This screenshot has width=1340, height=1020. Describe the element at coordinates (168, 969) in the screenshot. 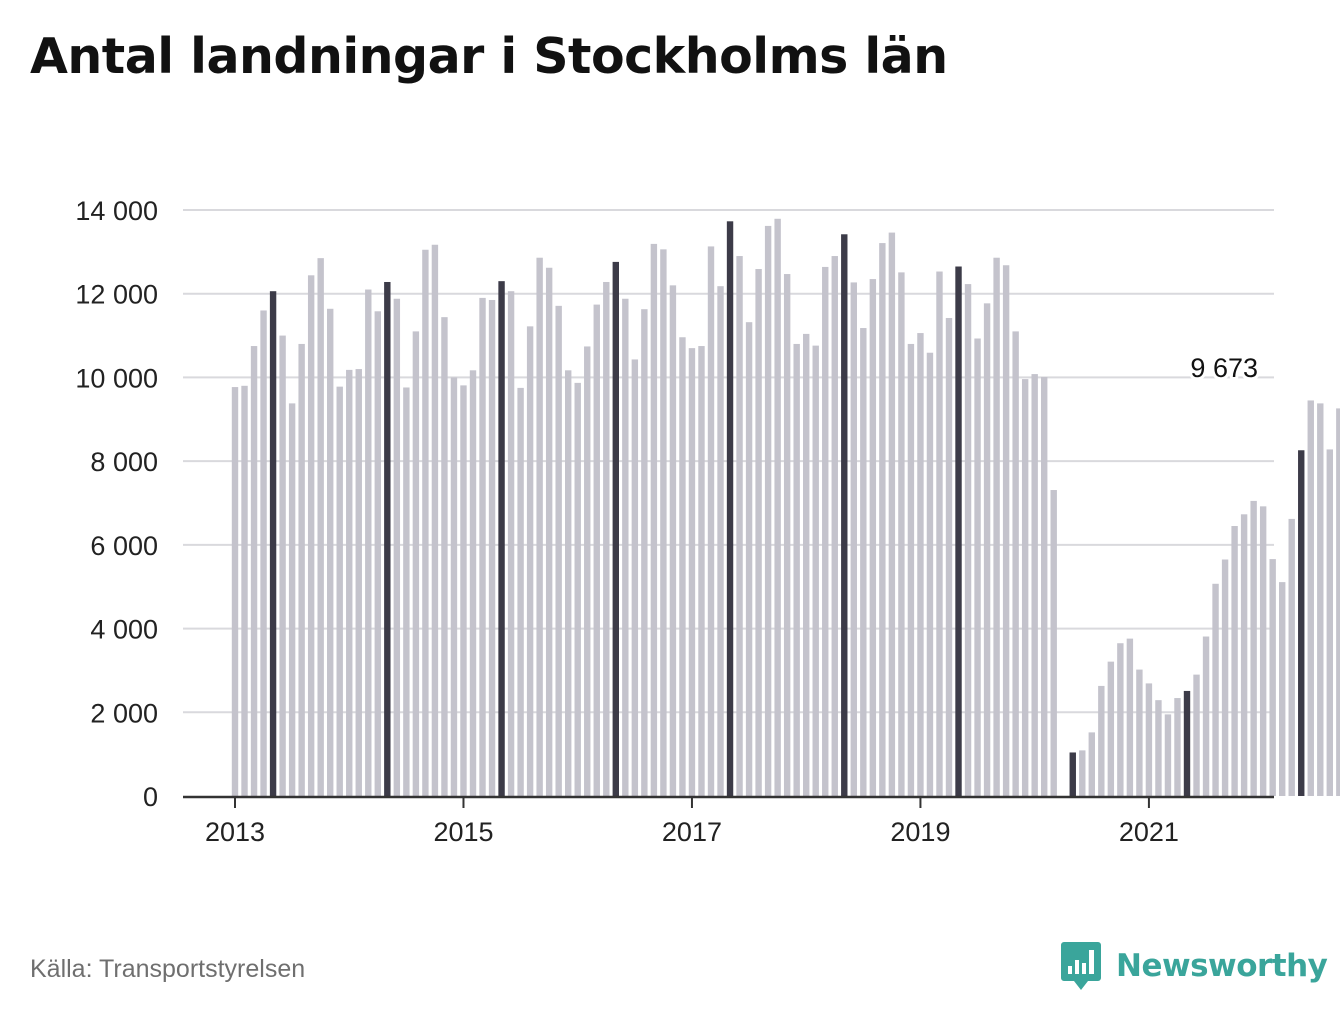

I see `source-note: Källa: Transportstyrelsen` at that location.